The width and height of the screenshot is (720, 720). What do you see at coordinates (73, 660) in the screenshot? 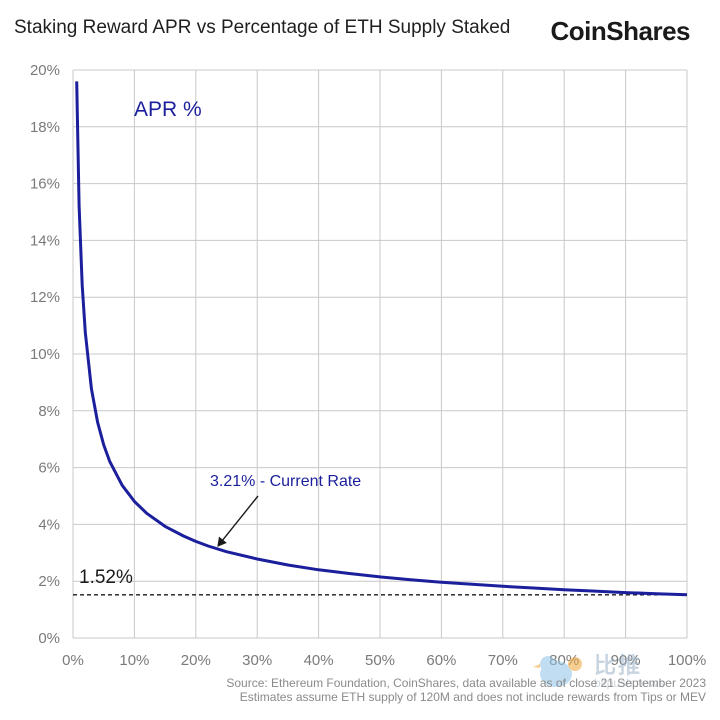
I see `x-tick-label: 0%` at bounding box center [73, 660].